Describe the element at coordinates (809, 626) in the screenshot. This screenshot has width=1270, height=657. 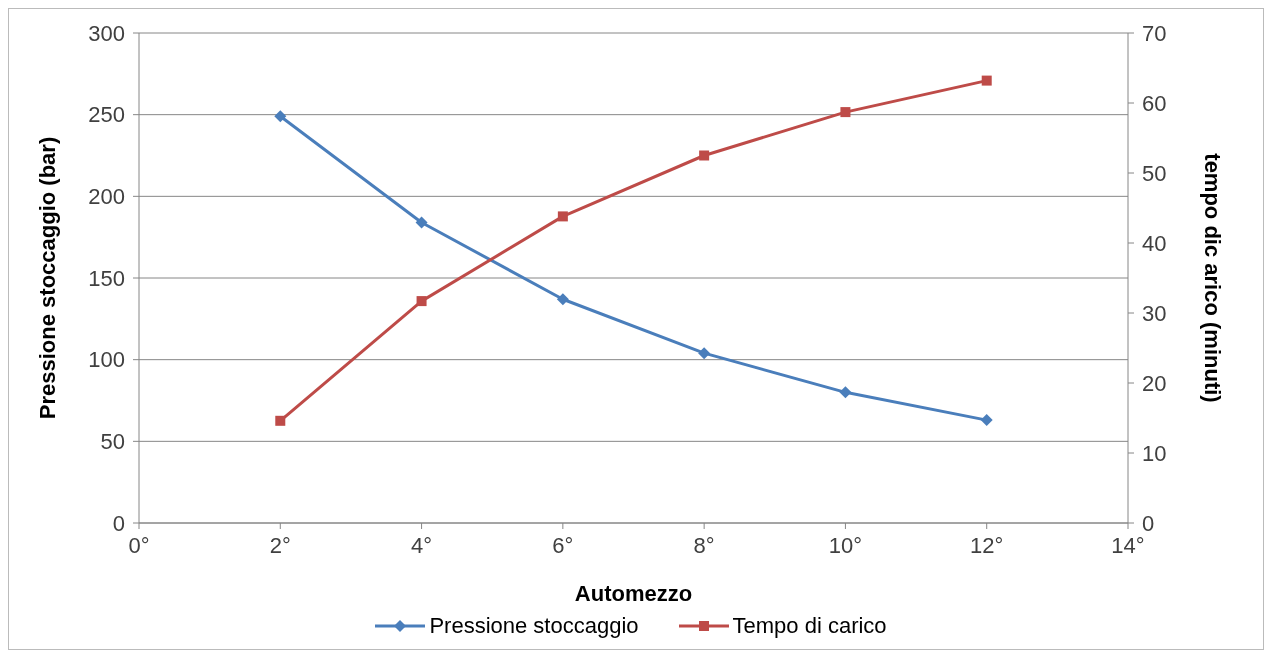
I see `legend-label: Tempo di carico` at that location.